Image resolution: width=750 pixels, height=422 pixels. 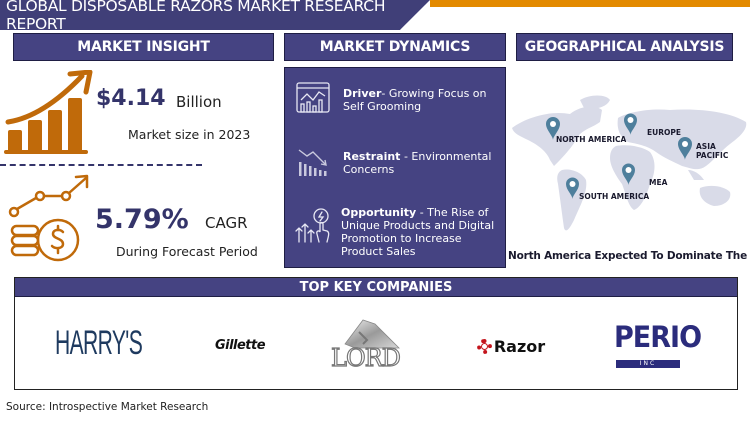 I want to click on coin-growth-icon, so click(x=48, y=218).